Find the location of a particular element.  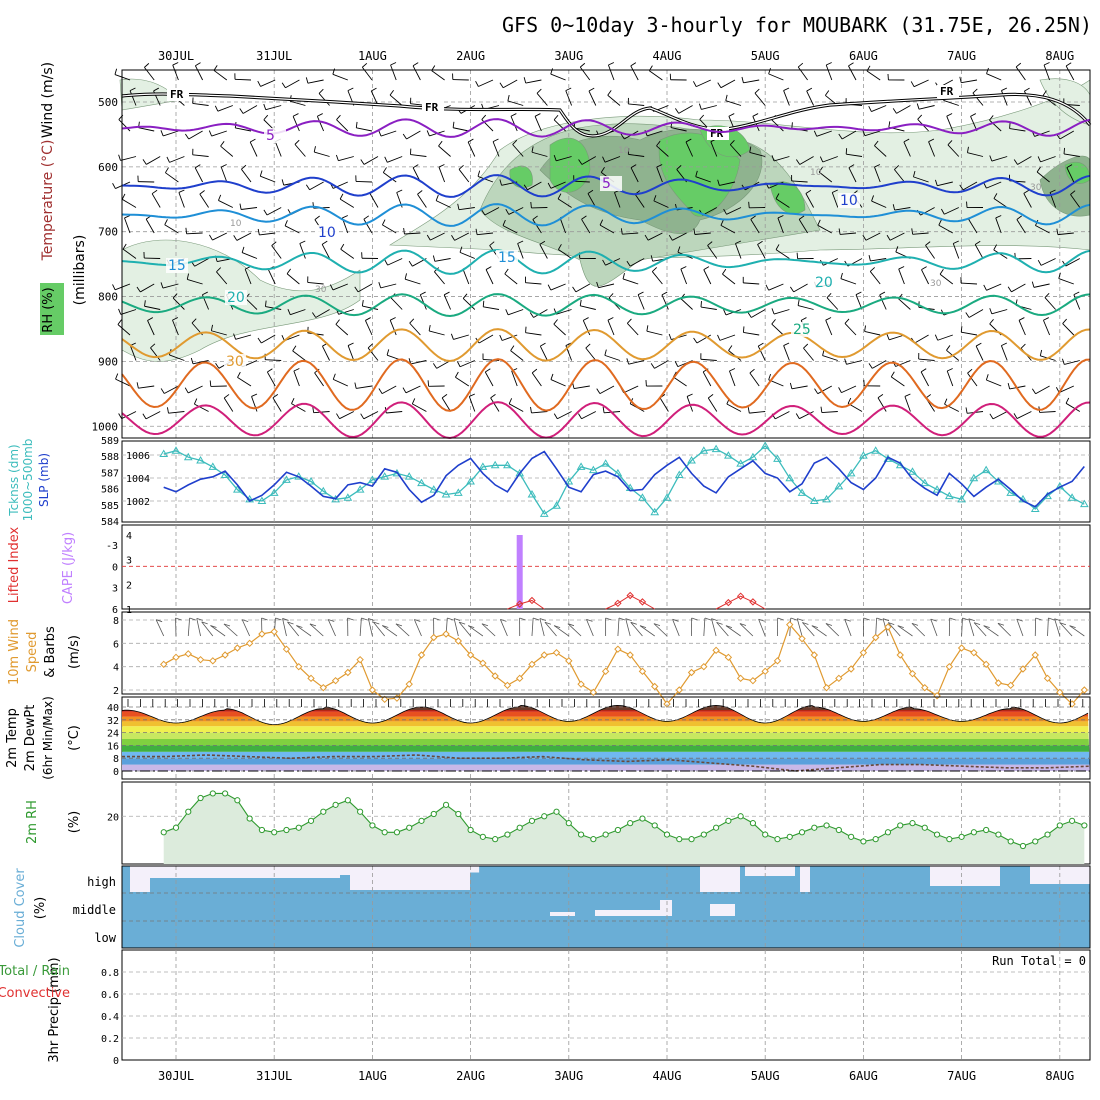

fr-label: FR is located at coordinates (717, 133).